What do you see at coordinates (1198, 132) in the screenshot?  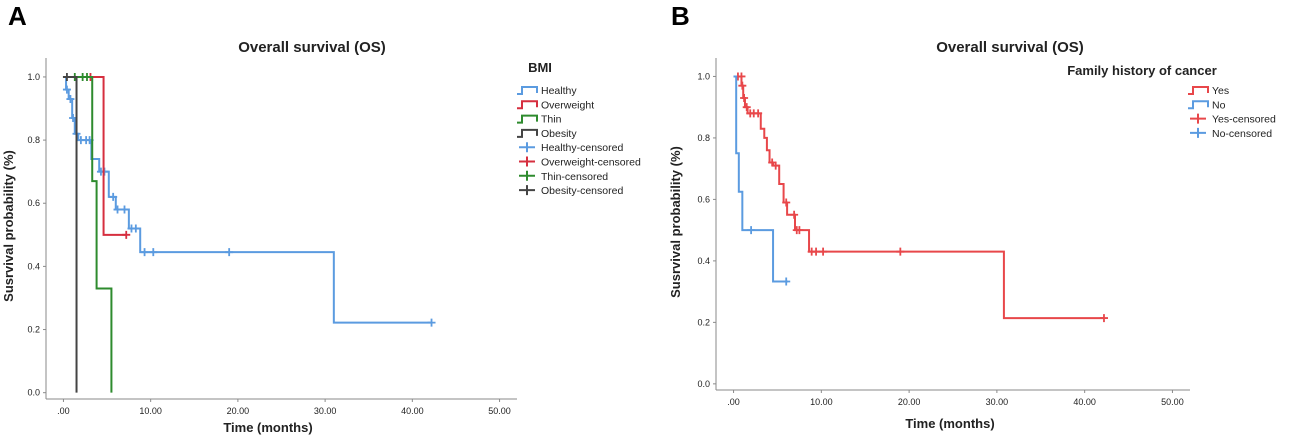 I see `legend-swatch-no-censored` at bounding box center [1198, 132].